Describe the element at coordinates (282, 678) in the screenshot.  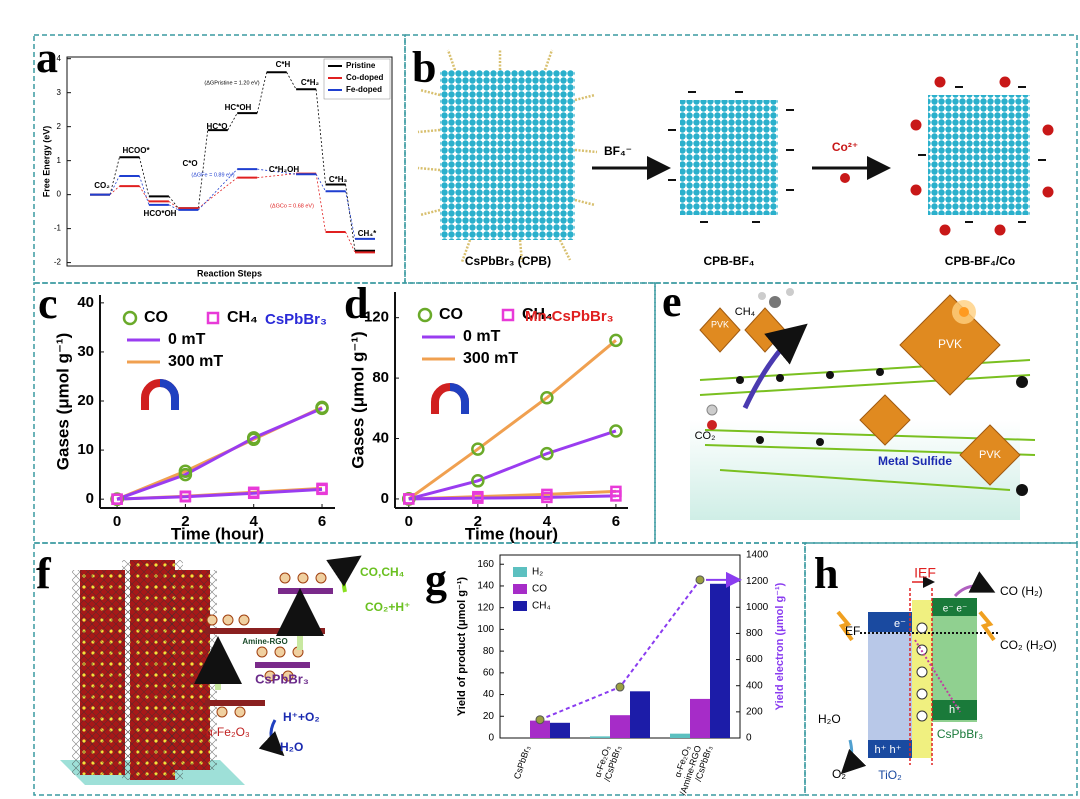
I see `absorber-label: CsPbBr₃` at that location.